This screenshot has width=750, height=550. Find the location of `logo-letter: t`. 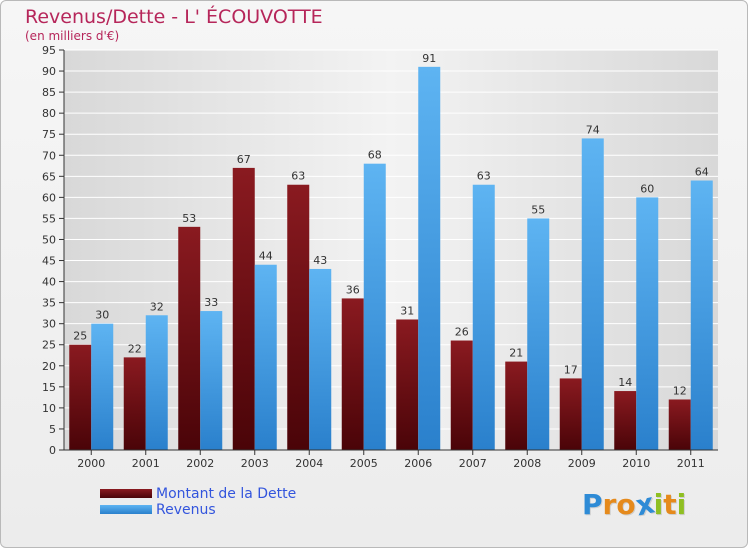

logo-letter: t is located at coordinates (670, 504).